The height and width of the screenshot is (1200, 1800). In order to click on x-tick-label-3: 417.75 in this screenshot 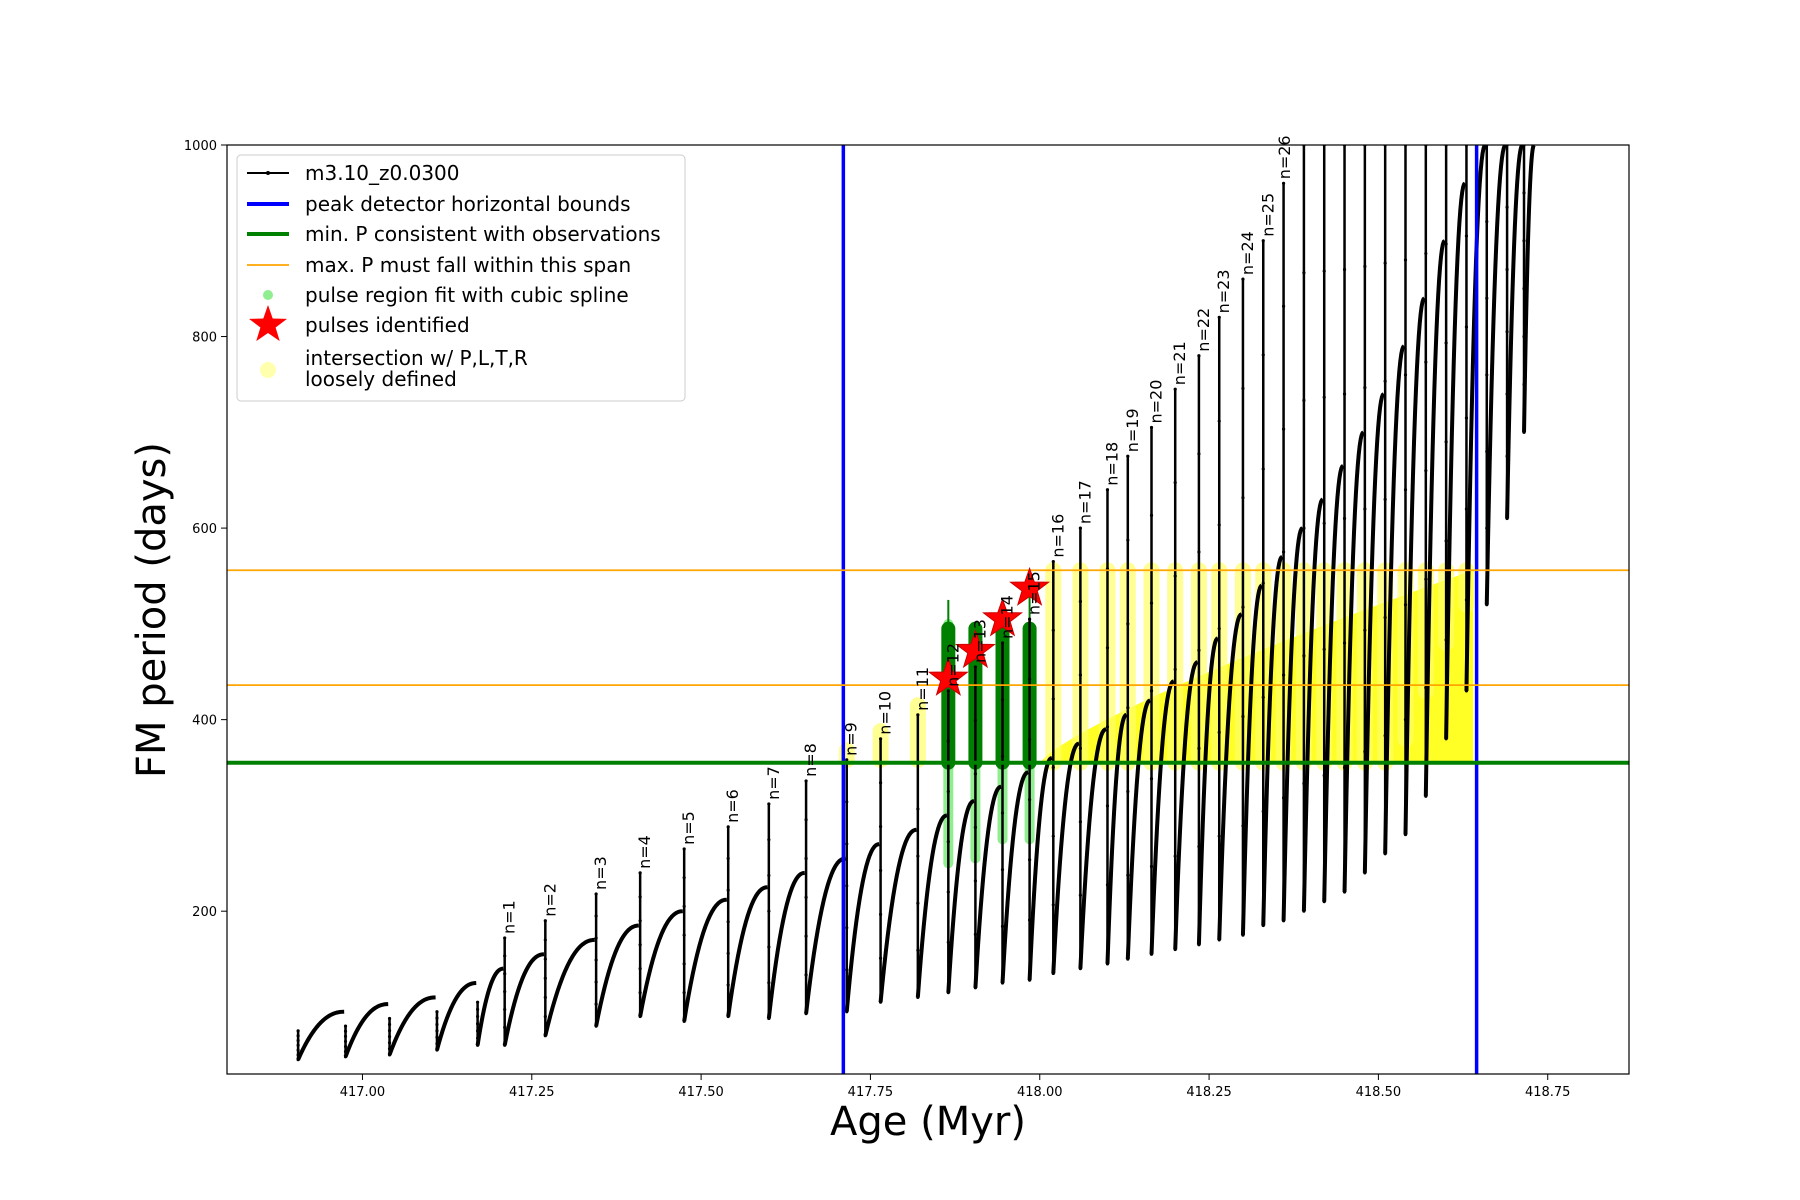, I will do `click(871, 1092)`.